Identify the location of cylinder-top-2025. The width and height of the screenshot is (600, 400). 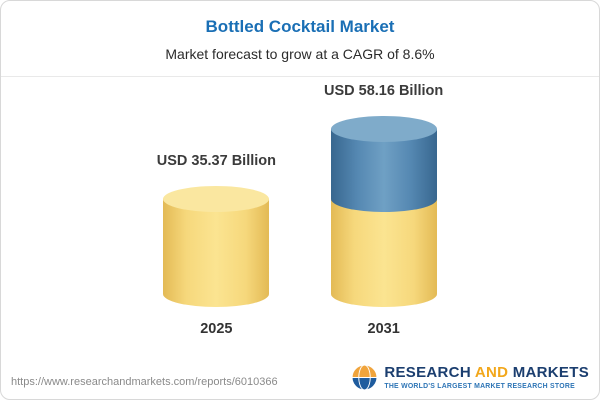
(216, 199).